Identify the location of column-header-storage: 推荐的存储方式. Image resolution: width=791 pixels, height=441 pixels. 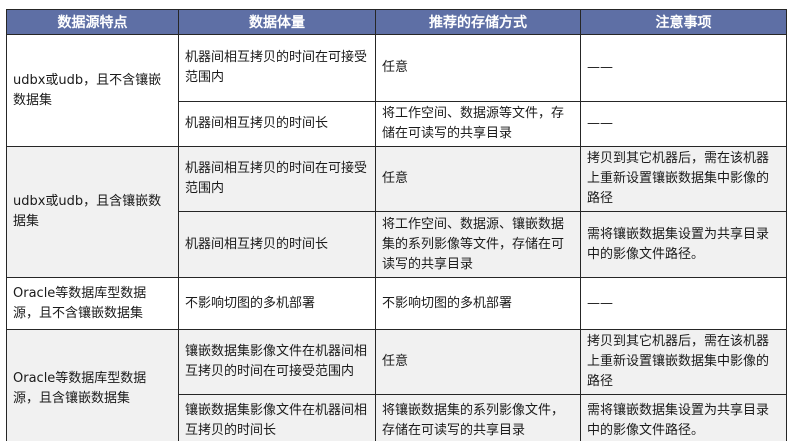
(478, 22).